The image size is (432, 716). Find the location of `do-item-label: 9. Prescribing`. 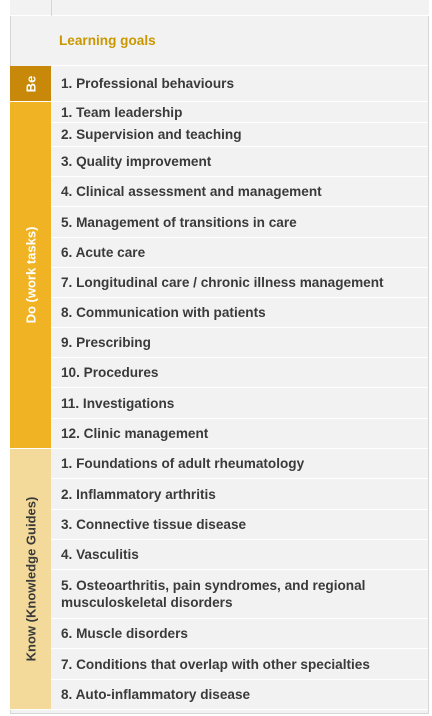

do-item-label: 9. Prescribing is located at coordinates (106, 342).